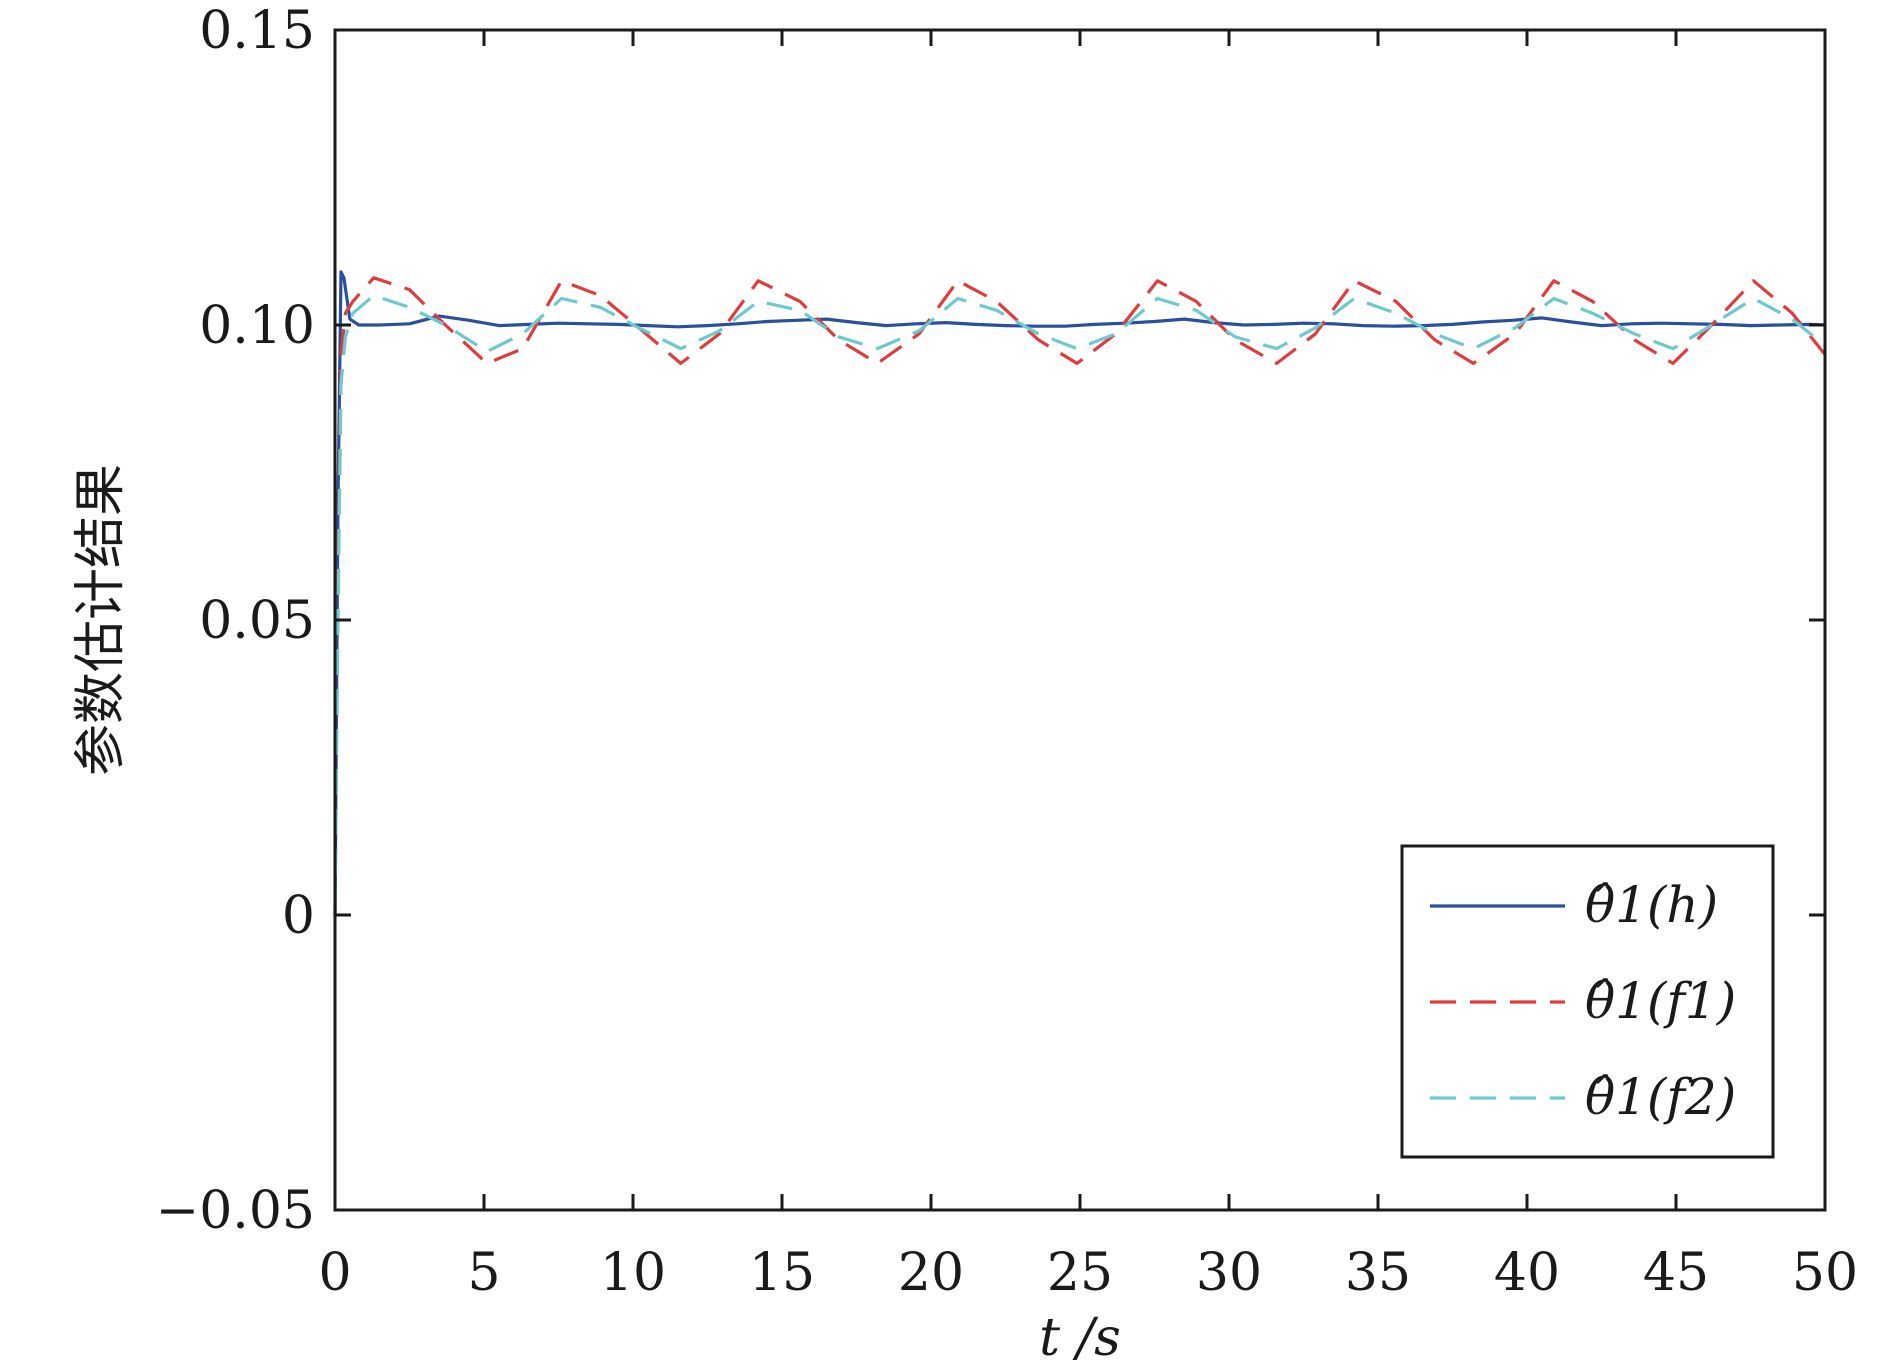  Describe the element at coordinates (633, 1273) in the screenshot. I see `x-tick-label: 10` at that location.